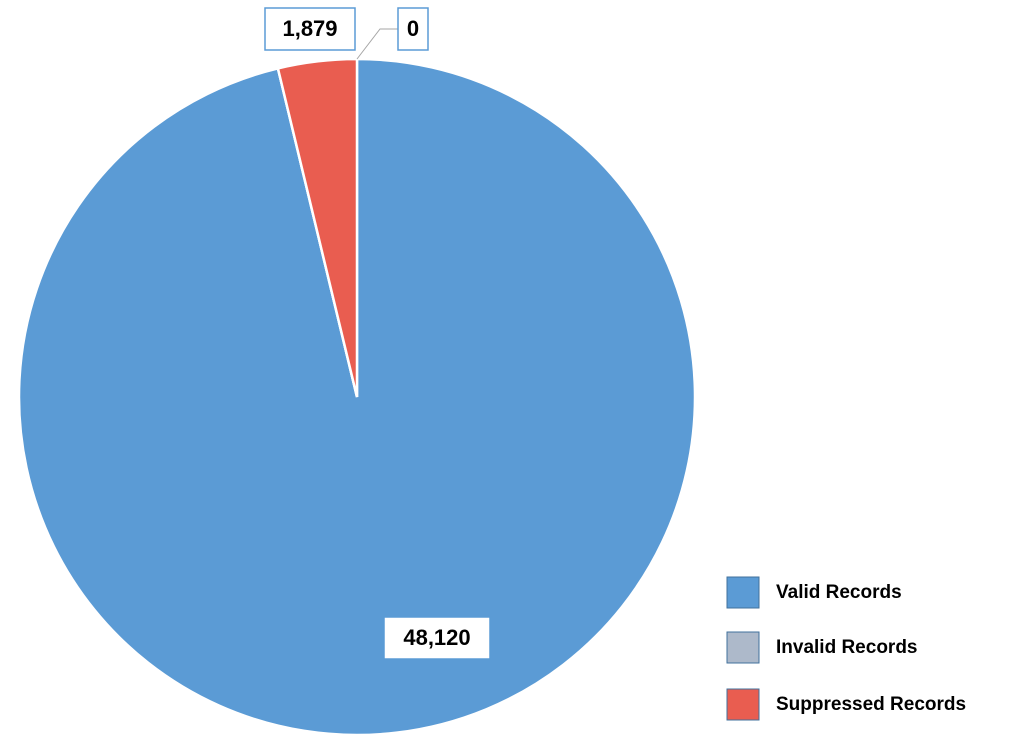 This screenshot has height=735, width=1033. I want to click on legend-label: Suppressed Records, so click(871, 704).